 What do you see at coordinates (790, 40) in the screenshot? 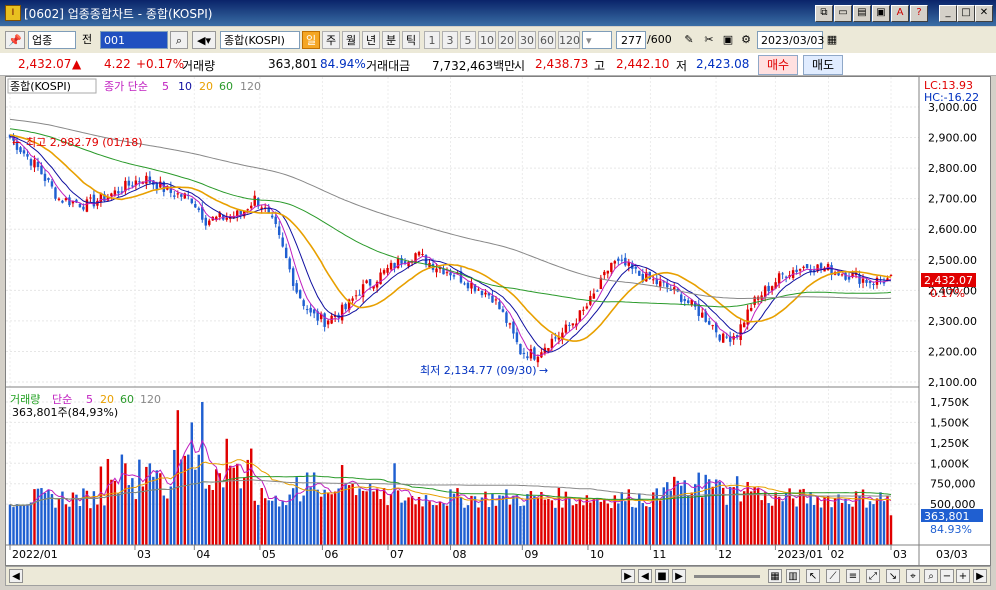
I see `date-input: 2023/03/03` at bounding box center [790, 40].